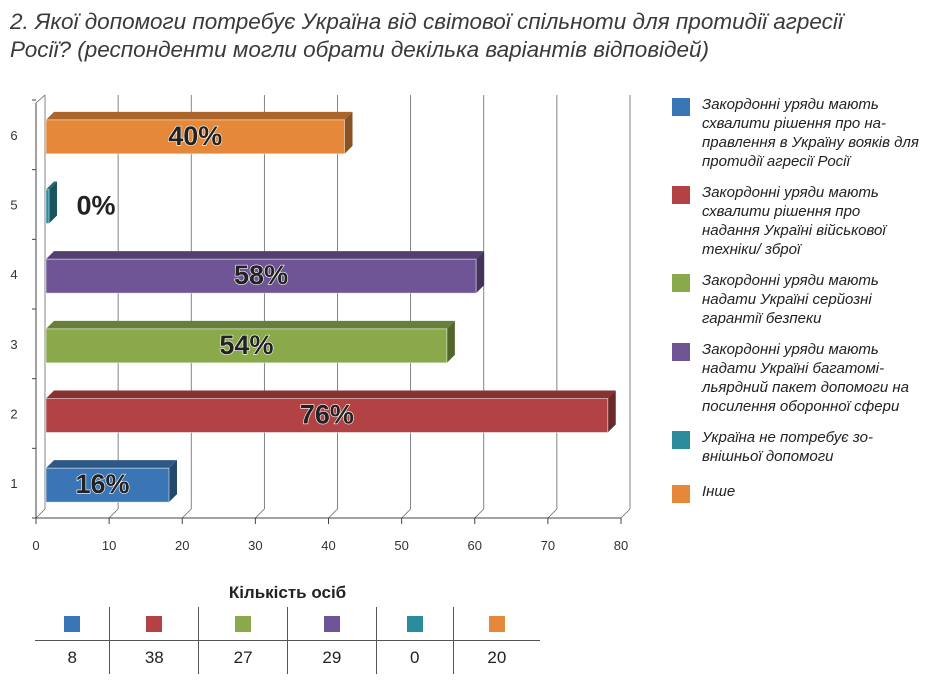 Image resolution: width=933 pixels, height=684 pixels. What do you see at coordinates (328, 545) in the screenshot?
I see `x-tick-label: 40` at bounding box center [328, 545].